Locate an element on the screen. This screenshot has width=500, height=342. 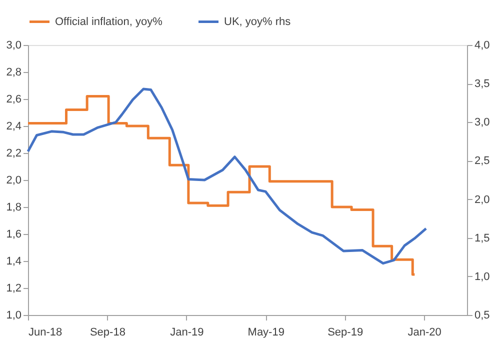
y-tick-label: 2,4 is located at coordinates (14, 126).